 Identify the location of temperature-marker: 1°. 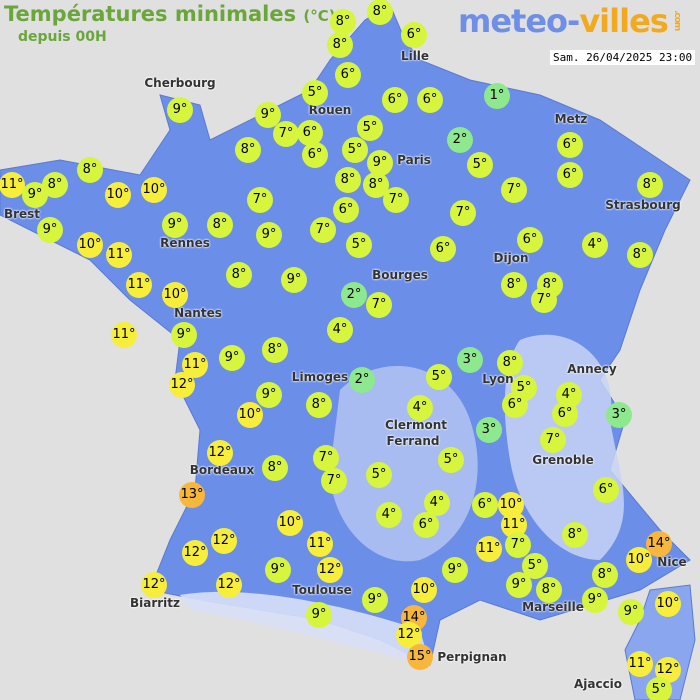
(497, 96).